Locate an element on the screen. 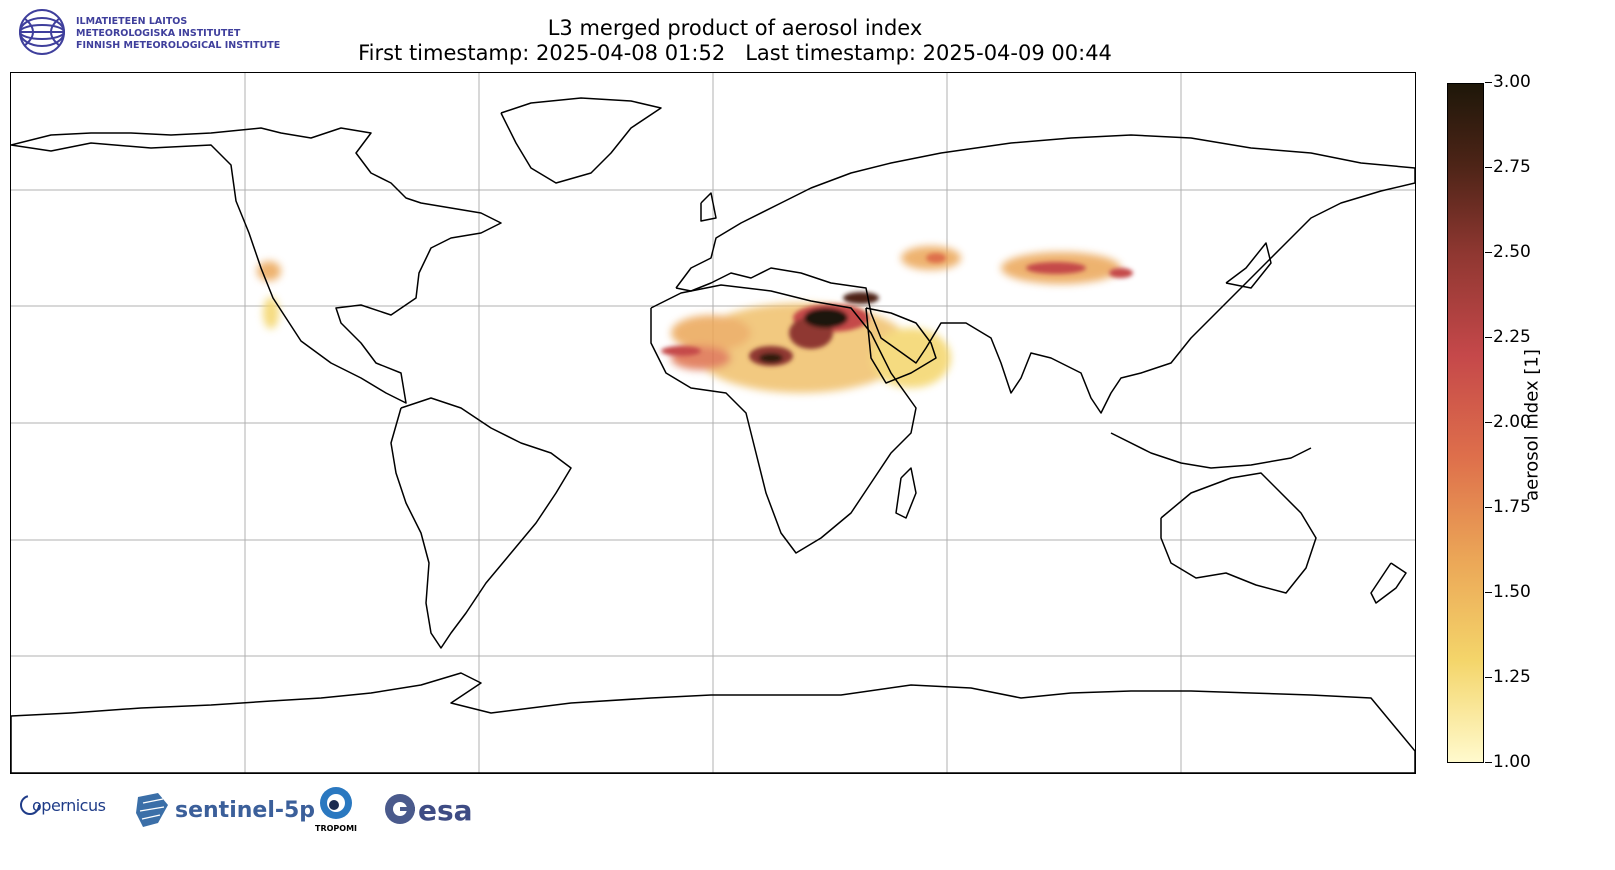 The image size is (1615, 870). copernicus-logo: opernicus is located at coordinates (63, 805).